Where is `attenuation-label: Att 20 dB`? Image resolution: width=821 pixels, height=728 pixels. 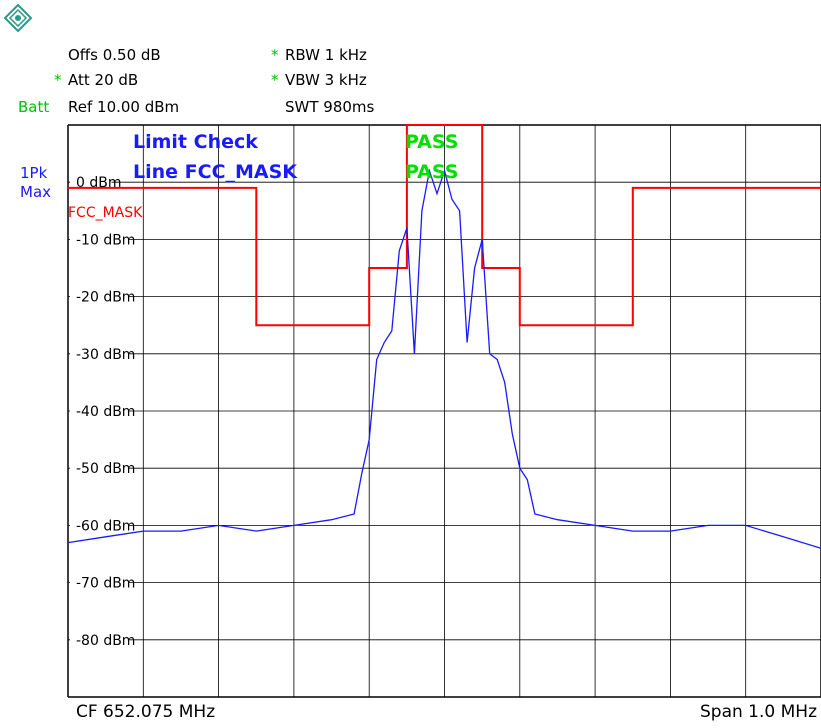
attenuation-label: Att 20 dB is located at coordinates (103, 80).